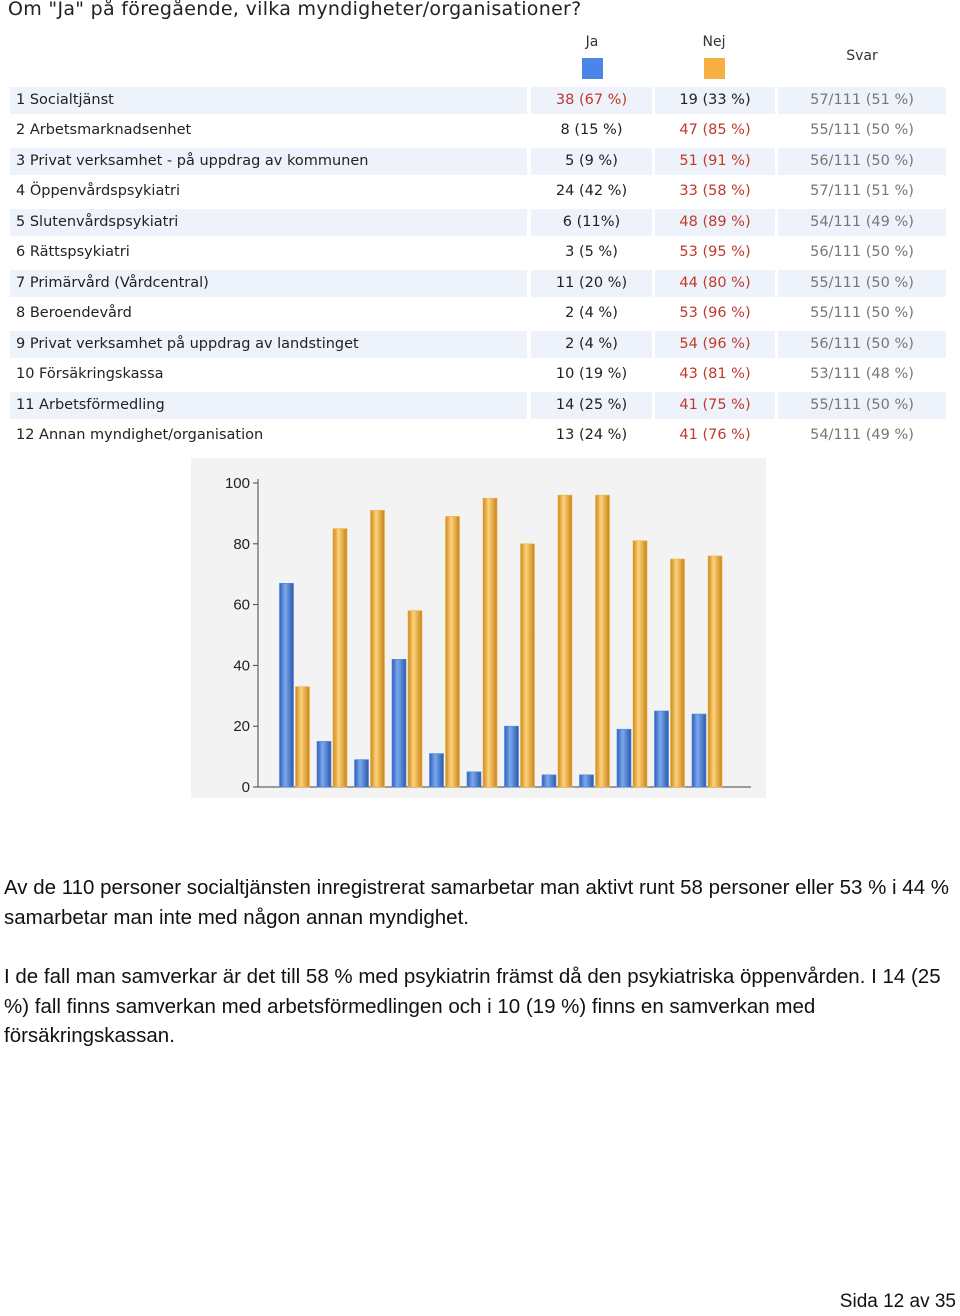  Describe the element at coordinates (715, 405) in the screenshot. I see `nej-cell: 41 (75 %)` at that location.